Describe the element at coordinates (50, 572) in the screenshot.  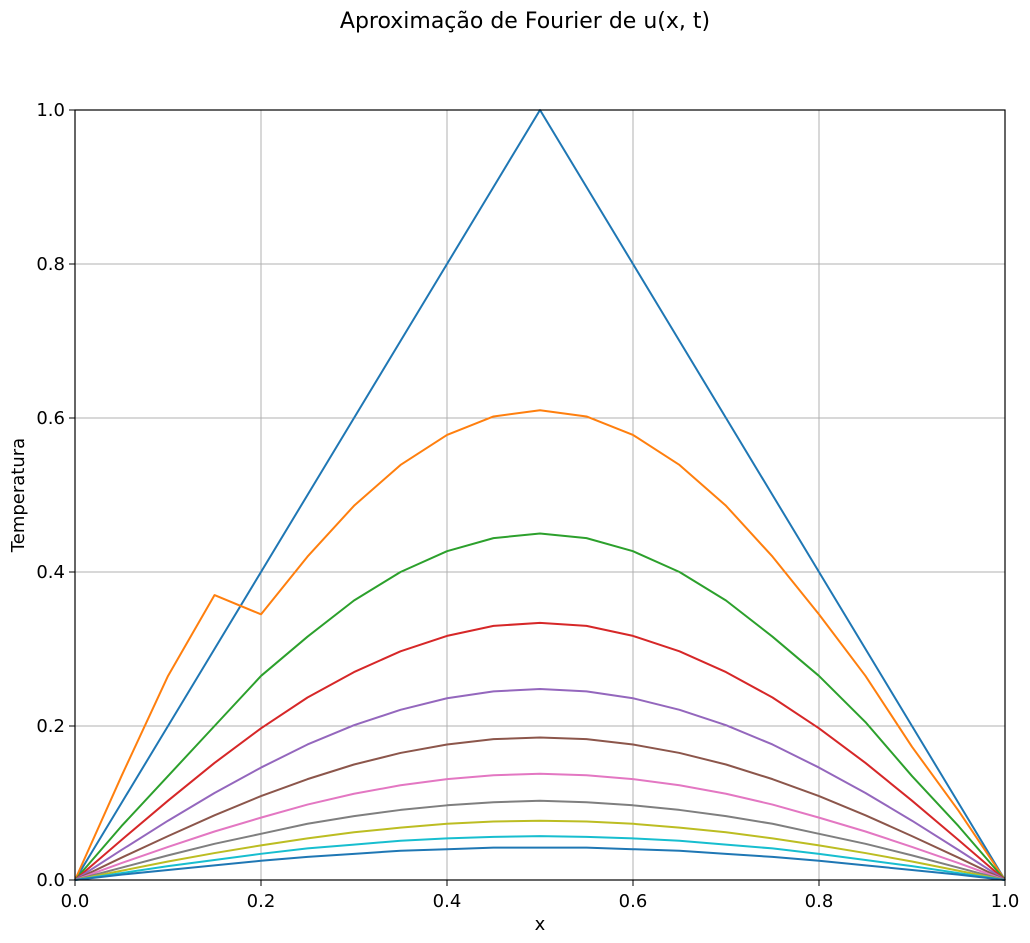
I see `y-tick-label: 0.4` at that location.